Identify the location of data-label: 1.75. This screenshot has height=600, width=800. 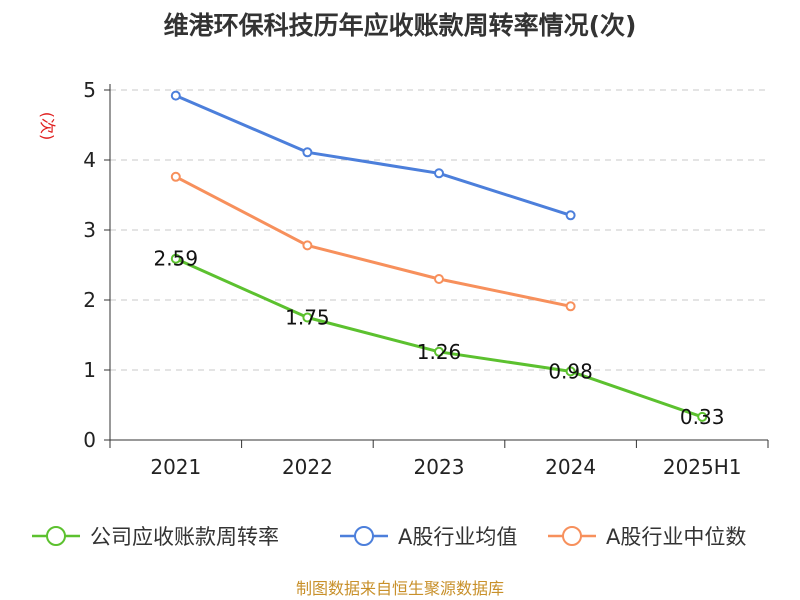
(307, 318).